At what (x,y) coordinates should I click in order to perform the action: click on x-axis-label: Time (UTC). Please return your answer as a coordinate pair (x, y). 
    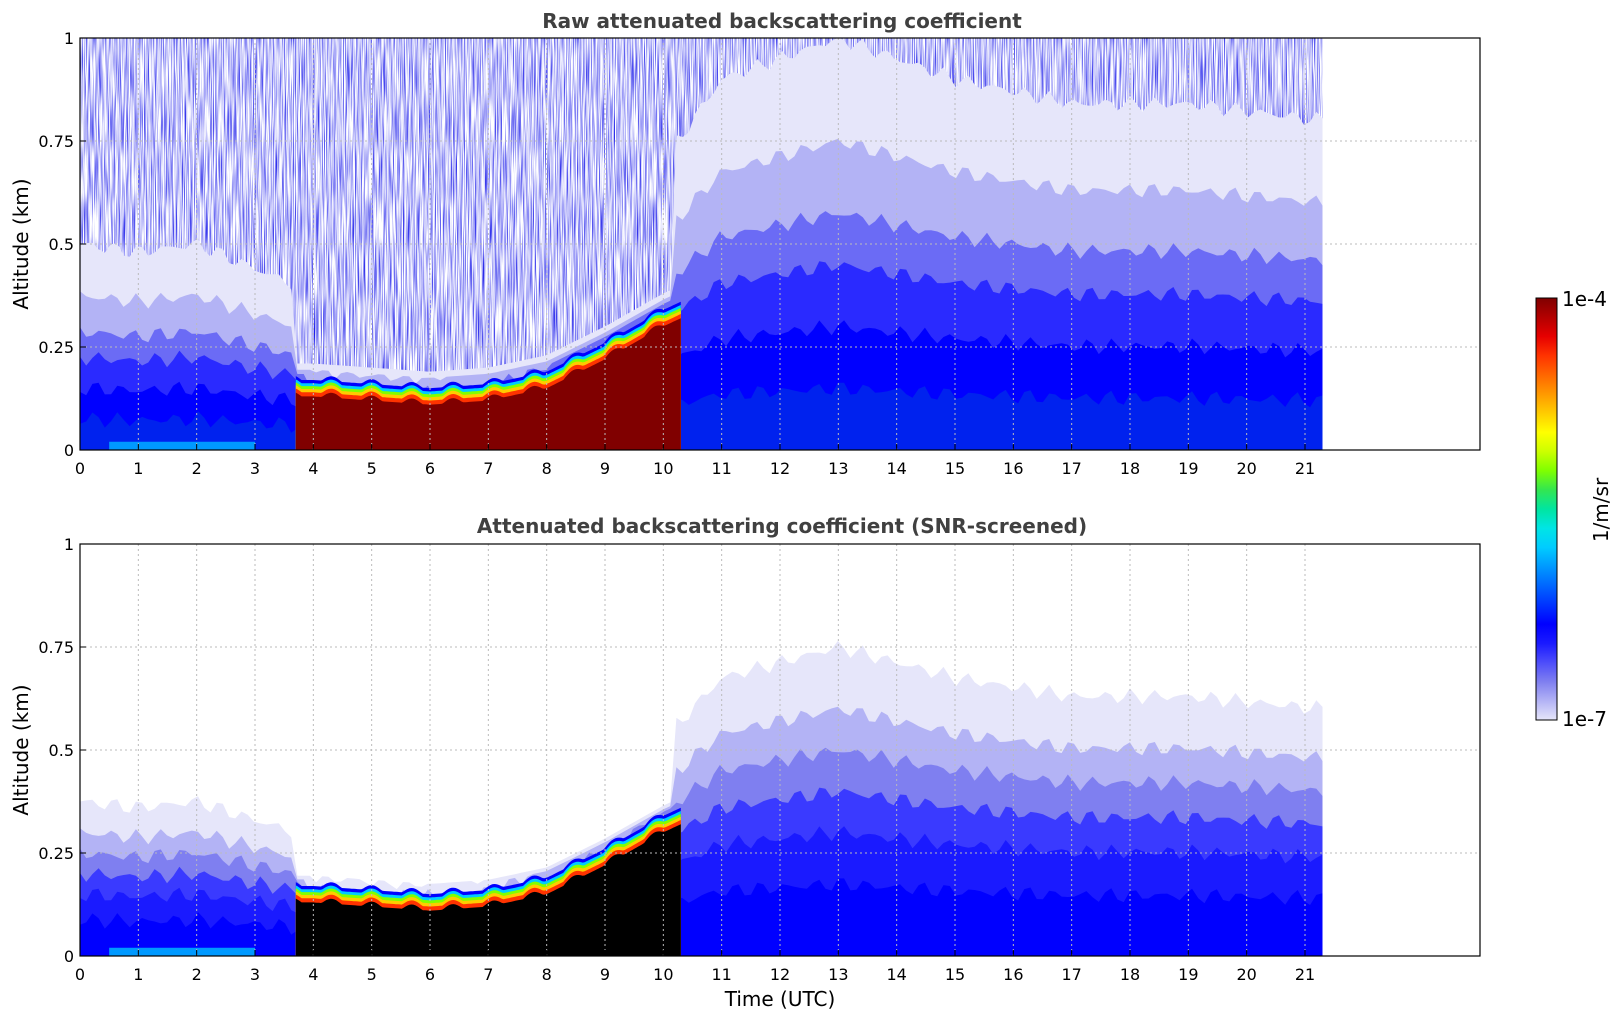
    Looking at the image, I should click on (780, 999).